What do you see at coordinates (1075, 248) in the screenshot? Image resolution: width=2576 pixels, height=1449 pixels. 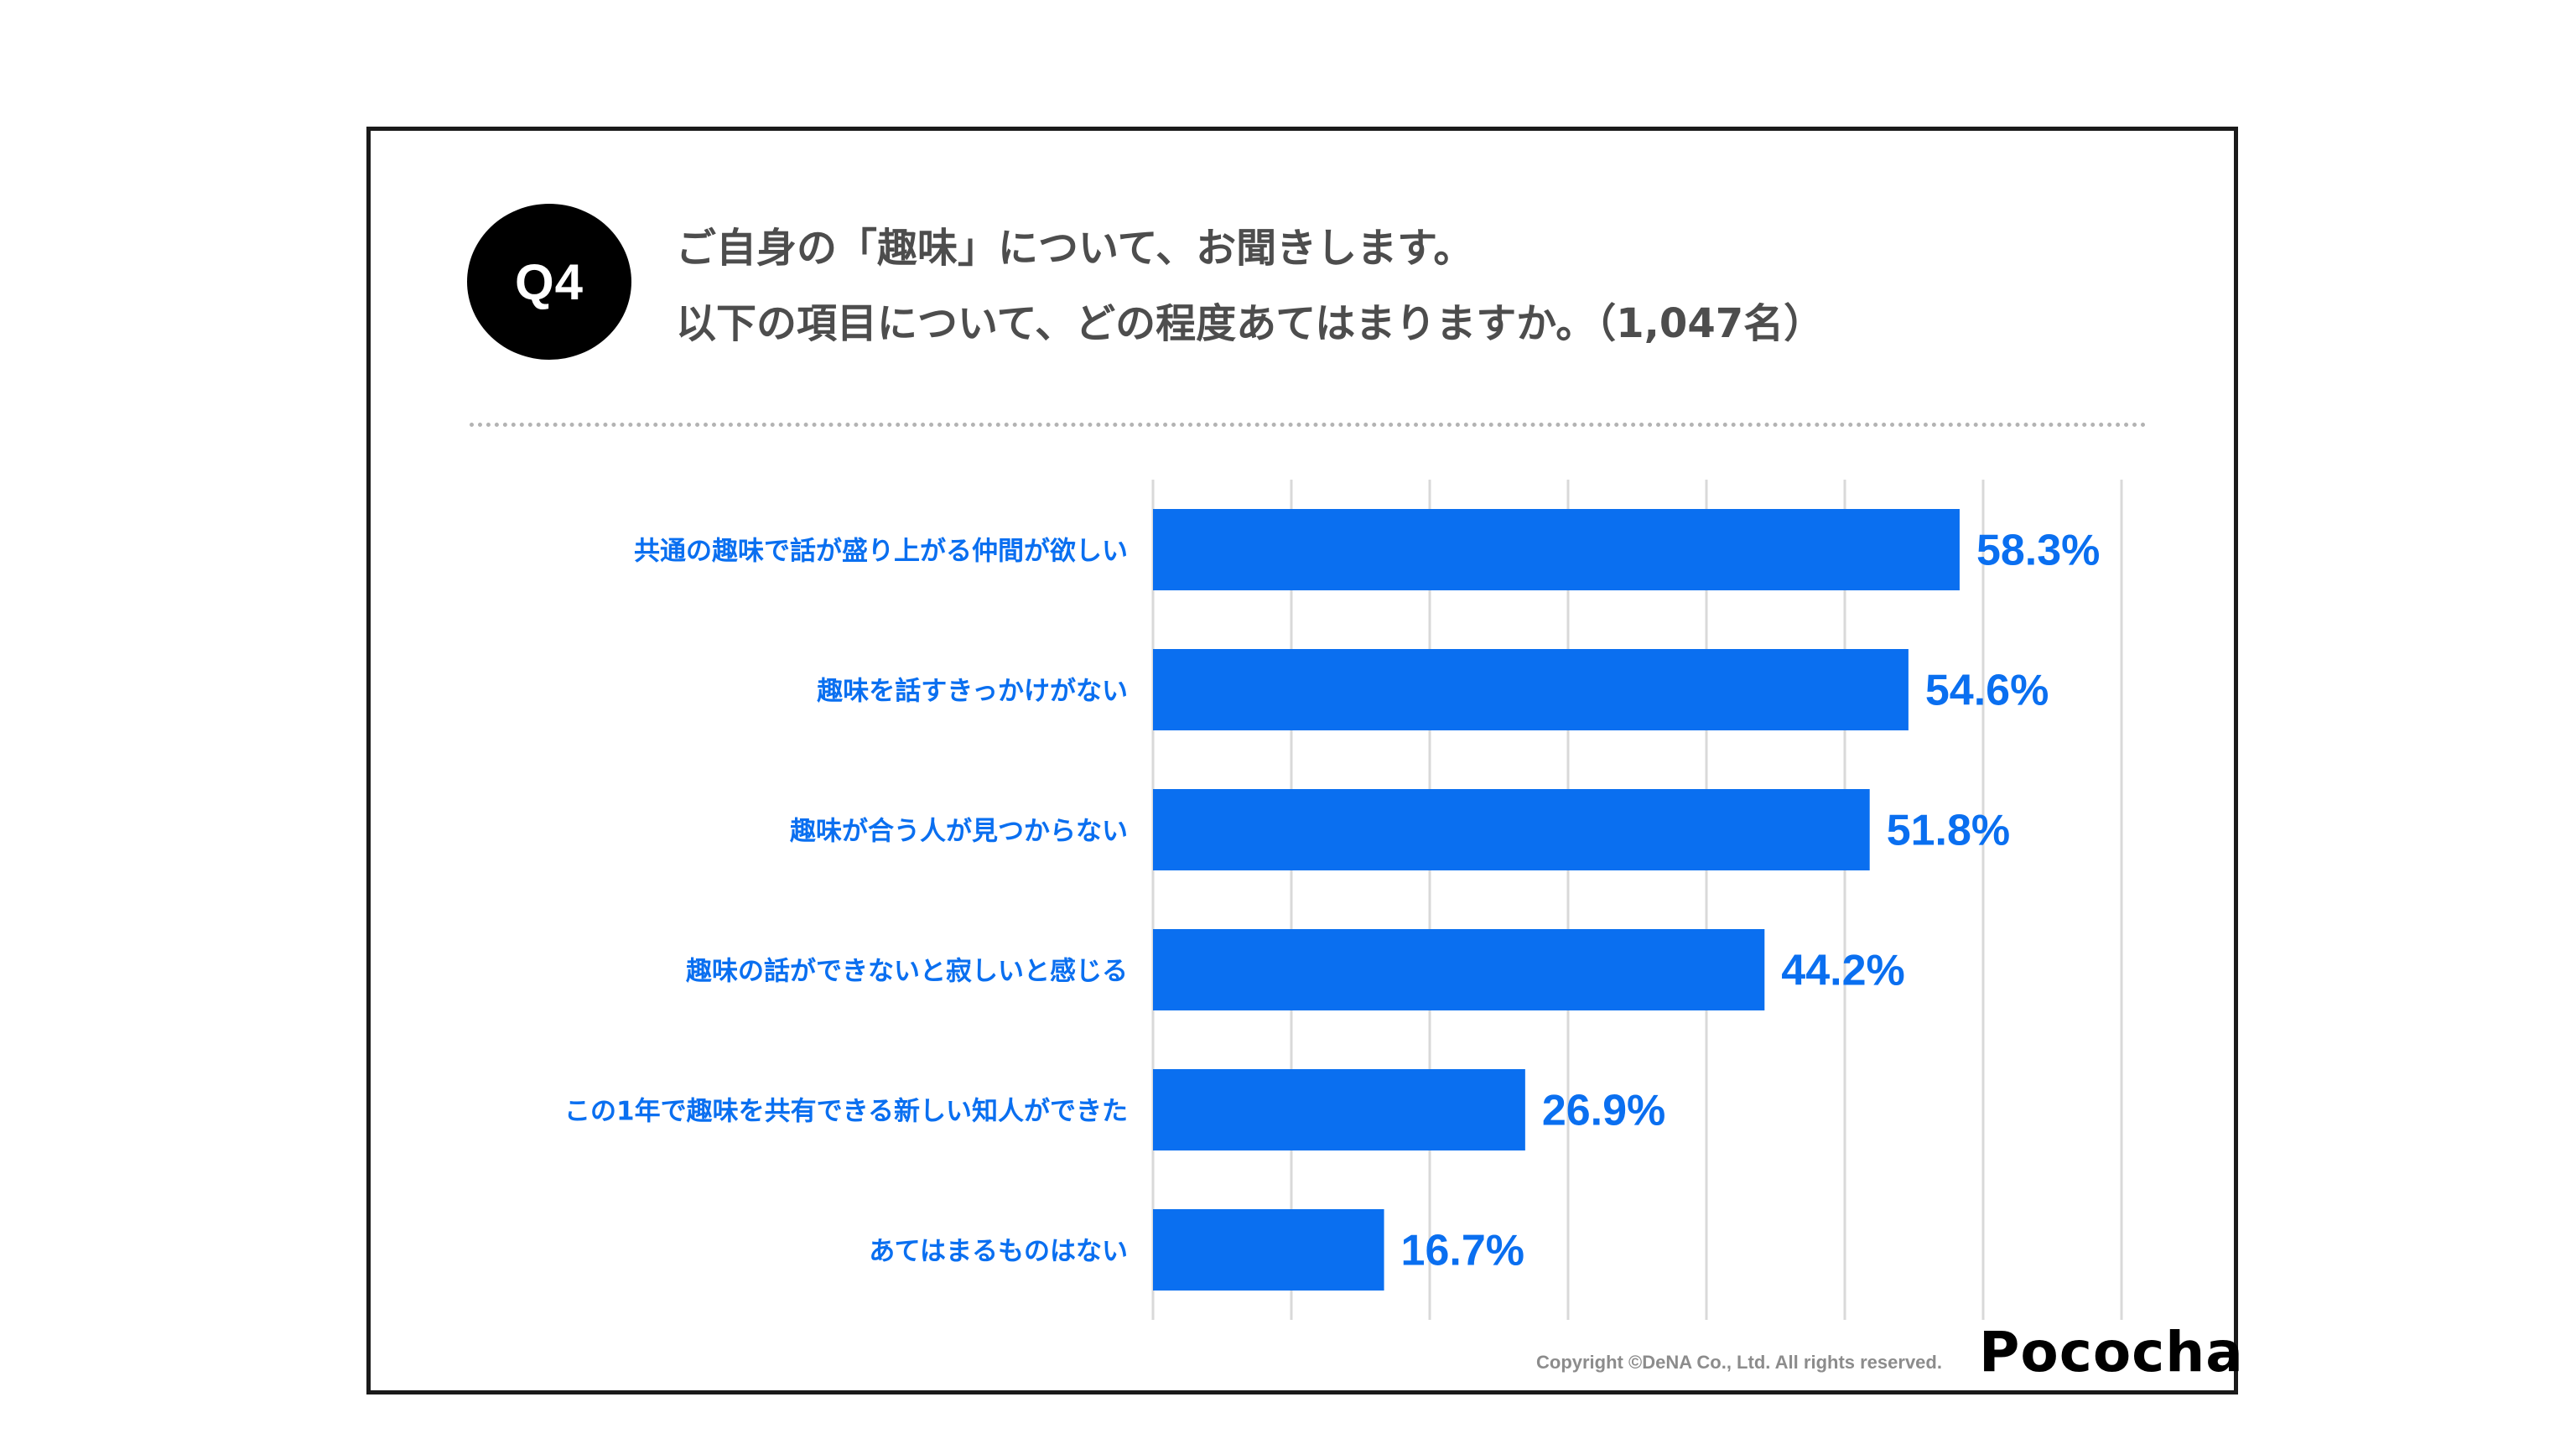 I see `question-text-line-1: ご自身の「趣味」について、お聞きします。` at bounding box center [1075, 248].